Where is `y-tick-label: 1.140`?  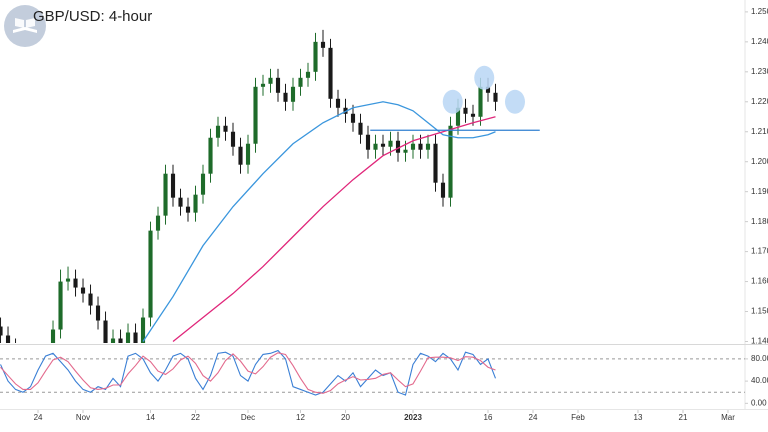 y-tick-label: 1.140 is located at coordinates (759, 341).